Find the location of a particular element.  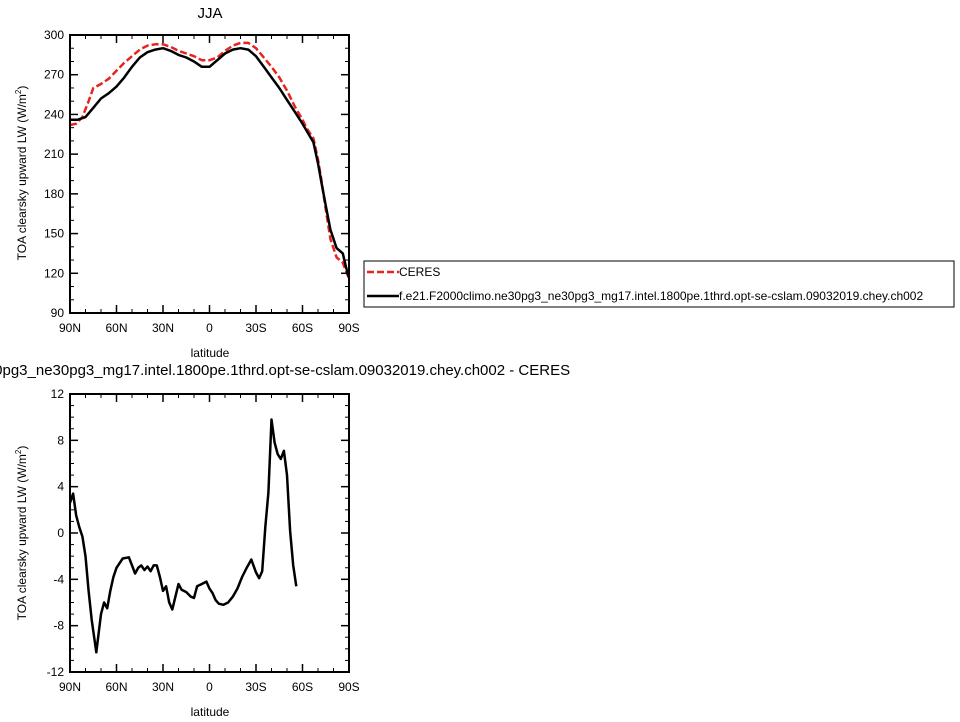

y-tick-label: 4 is located at coordinates (60, 487).